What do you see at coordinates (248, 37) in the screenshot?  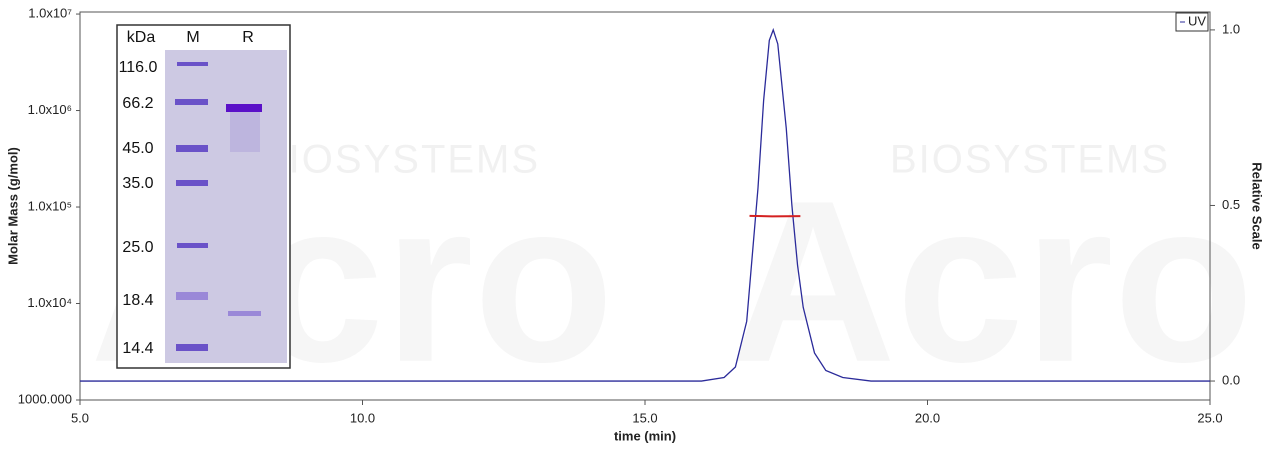 I see `inset-header: R` at bounding box center [248, 37].